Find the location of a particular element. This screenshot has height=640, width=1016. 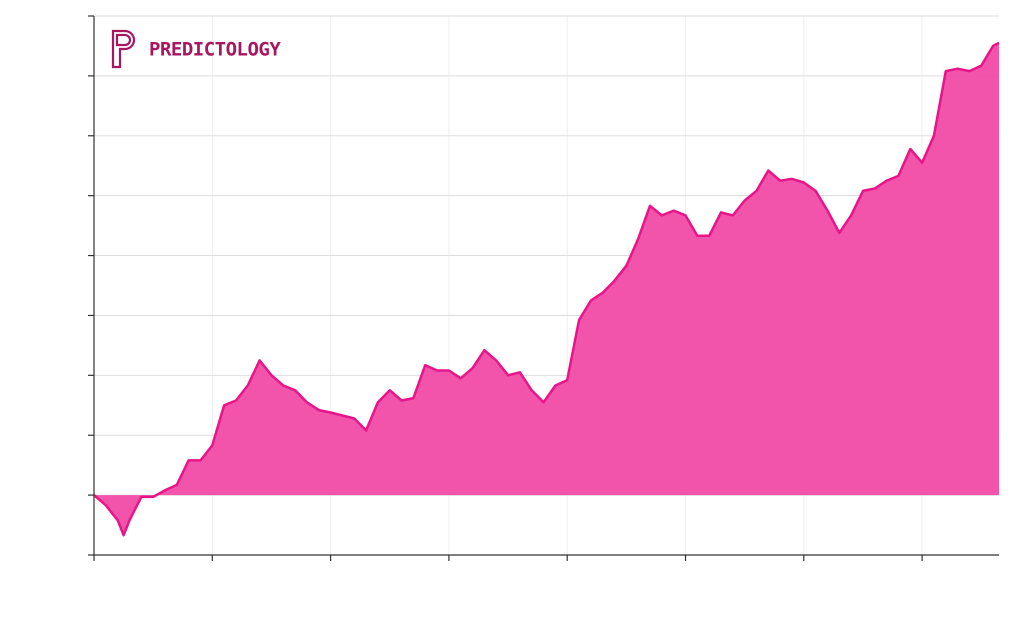

logo-icon is located at coordinates (123, 49).